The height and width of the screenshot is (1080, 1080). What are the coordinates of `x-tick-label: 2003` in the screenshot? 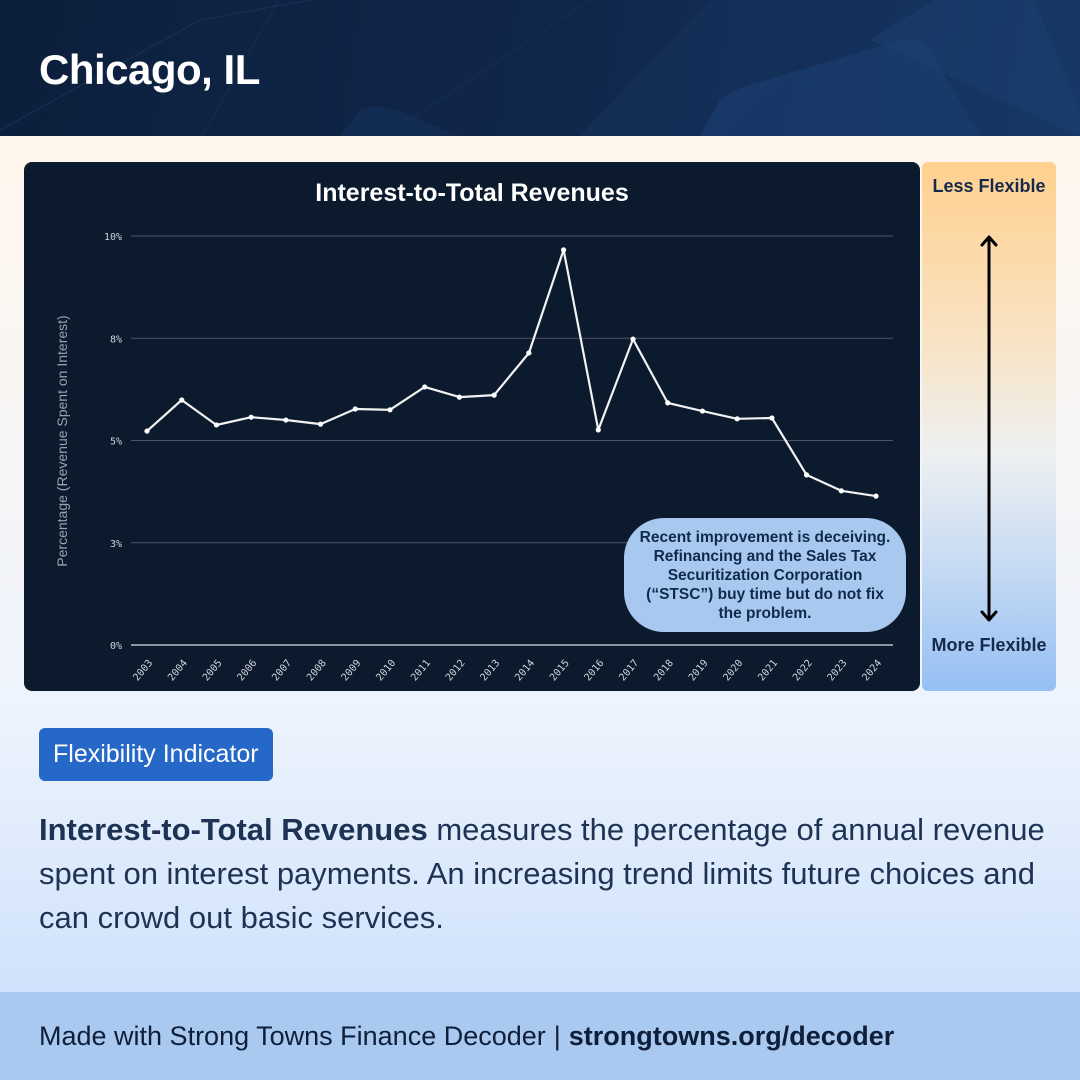 It's located at (143, 671).